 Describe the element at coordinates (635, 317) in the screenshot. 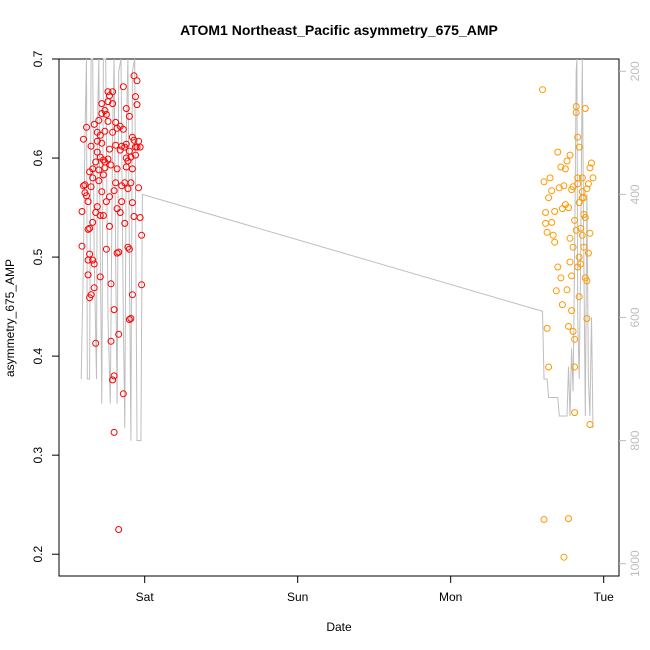

I see `right-tick-label: 600` at that location.